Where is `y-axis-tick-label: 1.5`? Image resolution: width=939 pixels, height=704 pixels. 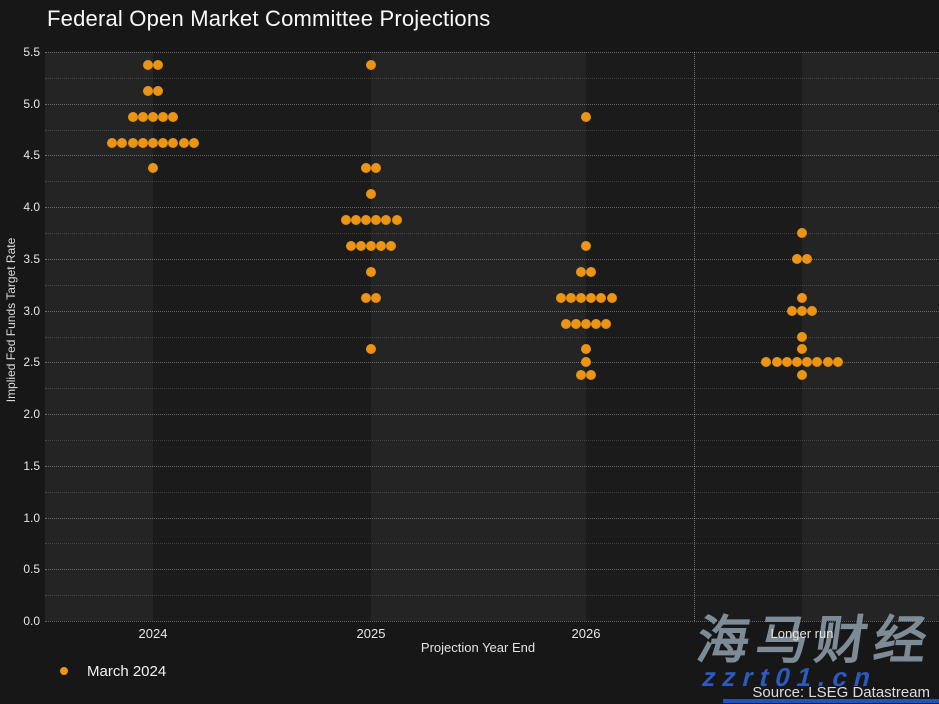 y-axis-tick-label: 1.5 is located at coordinates (31, 465).